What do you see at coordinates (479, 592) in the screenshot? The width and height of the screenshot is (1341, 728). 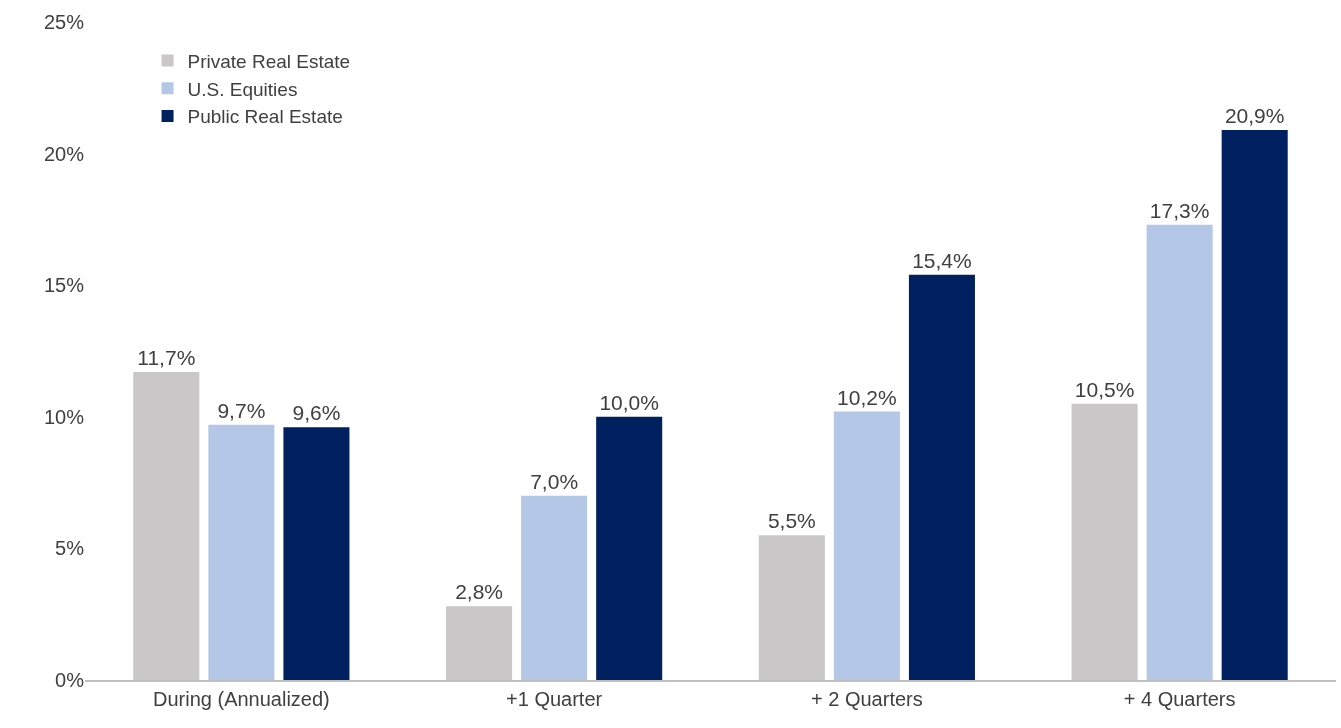 I see `data-label: 2,8%` at bounding box center [479, 592].